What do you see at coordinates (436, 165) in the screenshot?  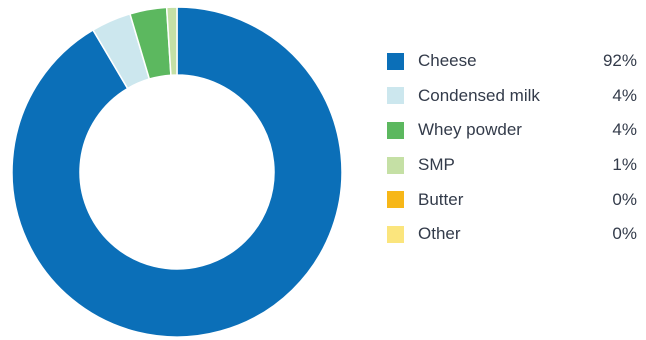 I see `legend-label-smp: SMP` at bounding box center [436, 165].